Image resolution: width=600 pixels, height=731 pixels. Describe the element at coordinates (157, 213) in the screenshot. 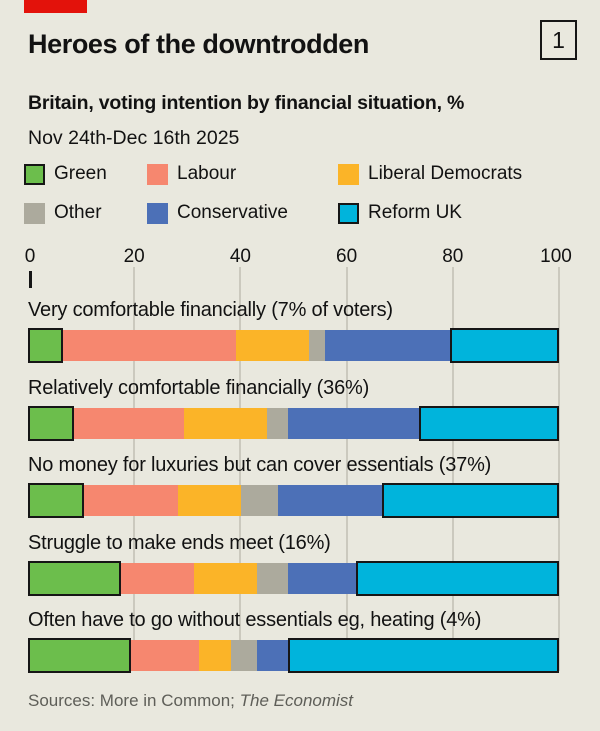

I see `legend-swatch-conservative-icon` at that location.